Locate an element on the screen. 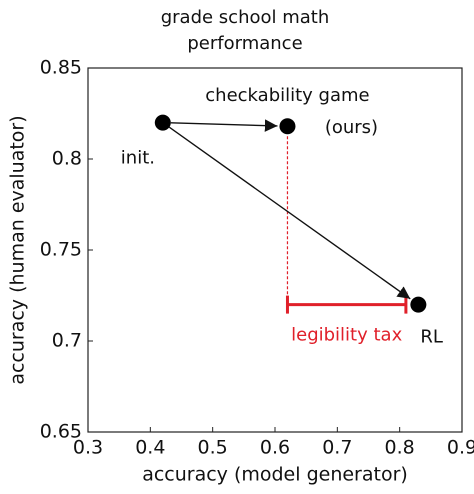 The height and width of the screenshot is (494, 474). x-tick-label: 0.6 is located at coordinates (275, 448).